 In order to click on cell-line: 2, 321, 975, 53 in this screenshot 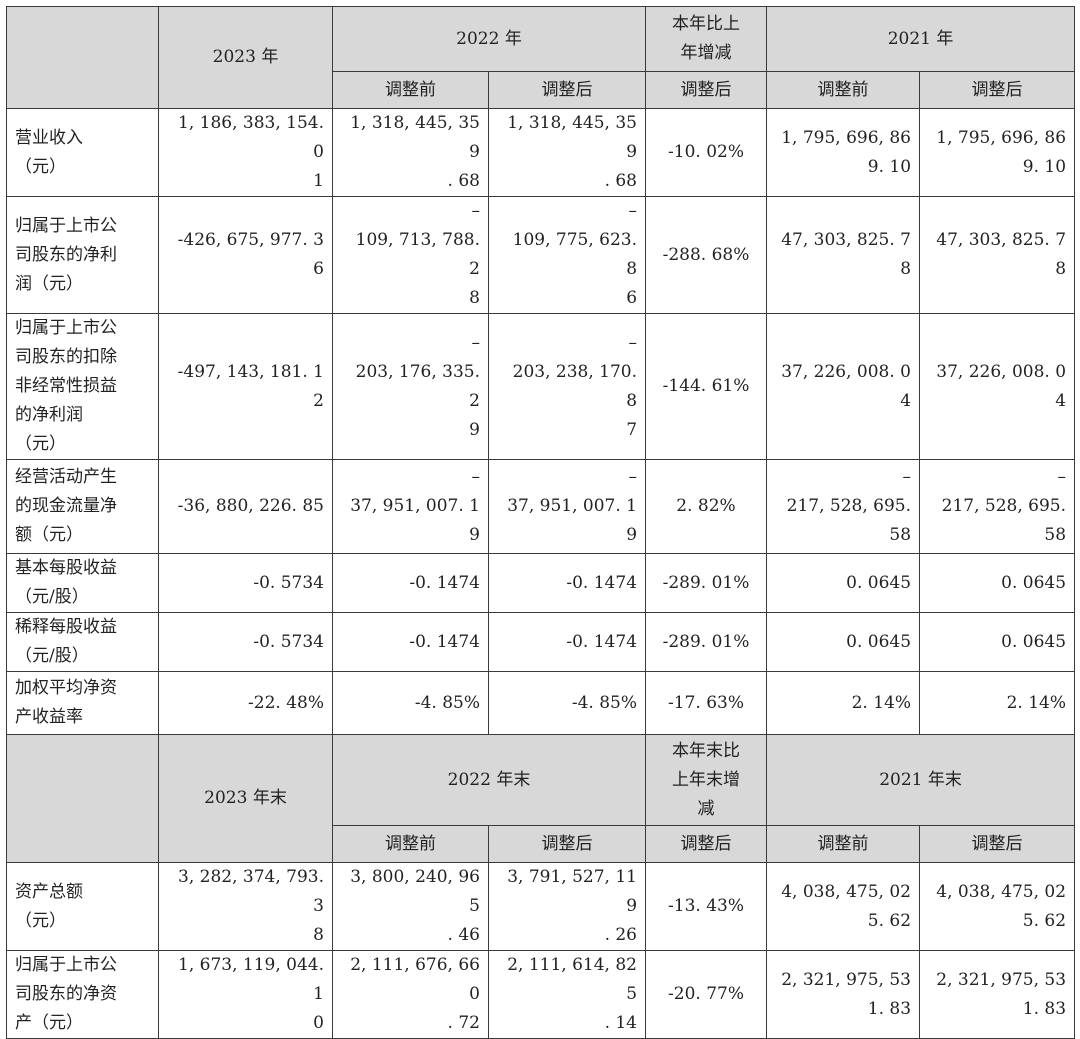, I will do `click(846, 979)`.